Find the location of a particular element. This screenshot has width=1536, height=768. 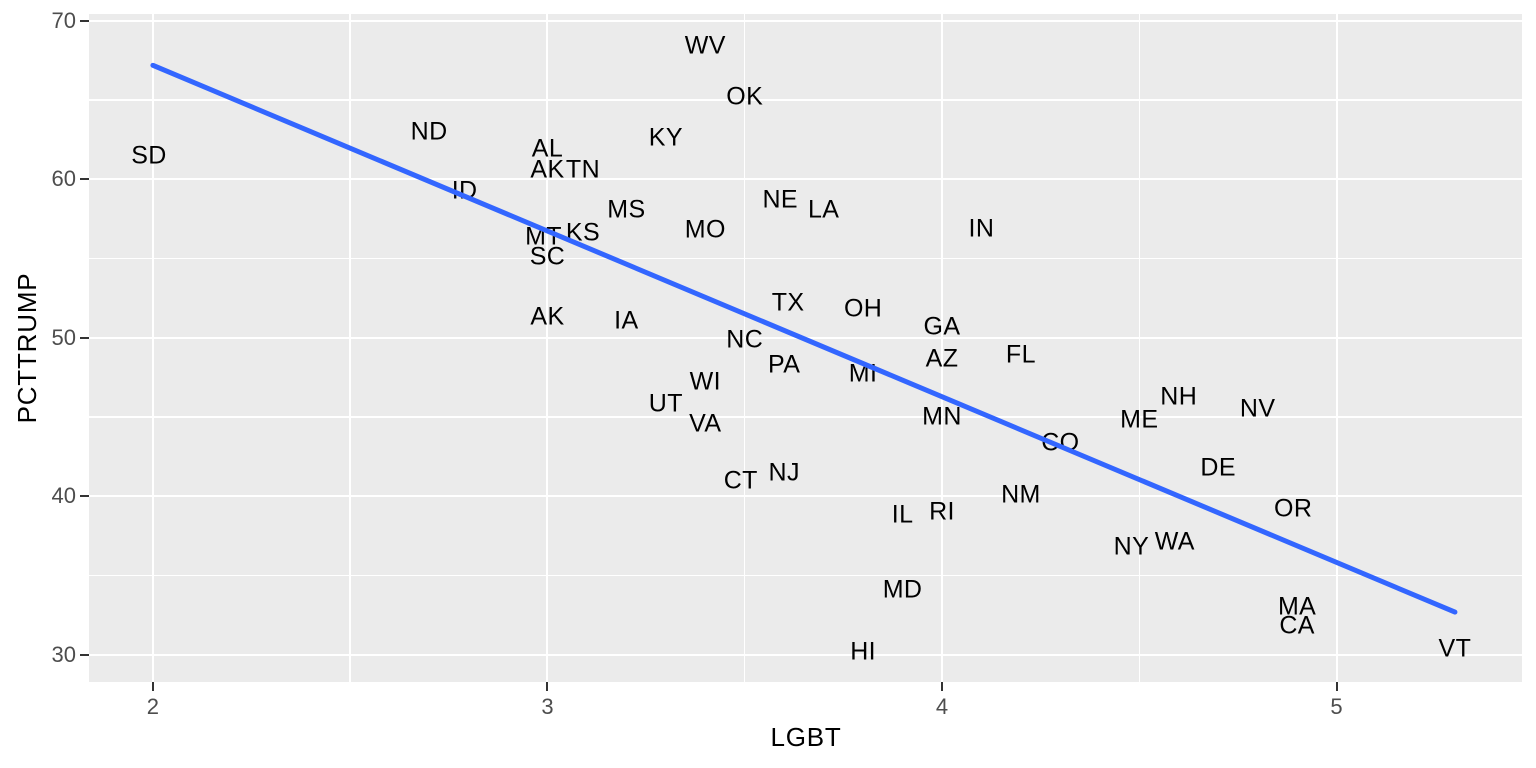

state-label: NJ is located at coordinates (784, 472).